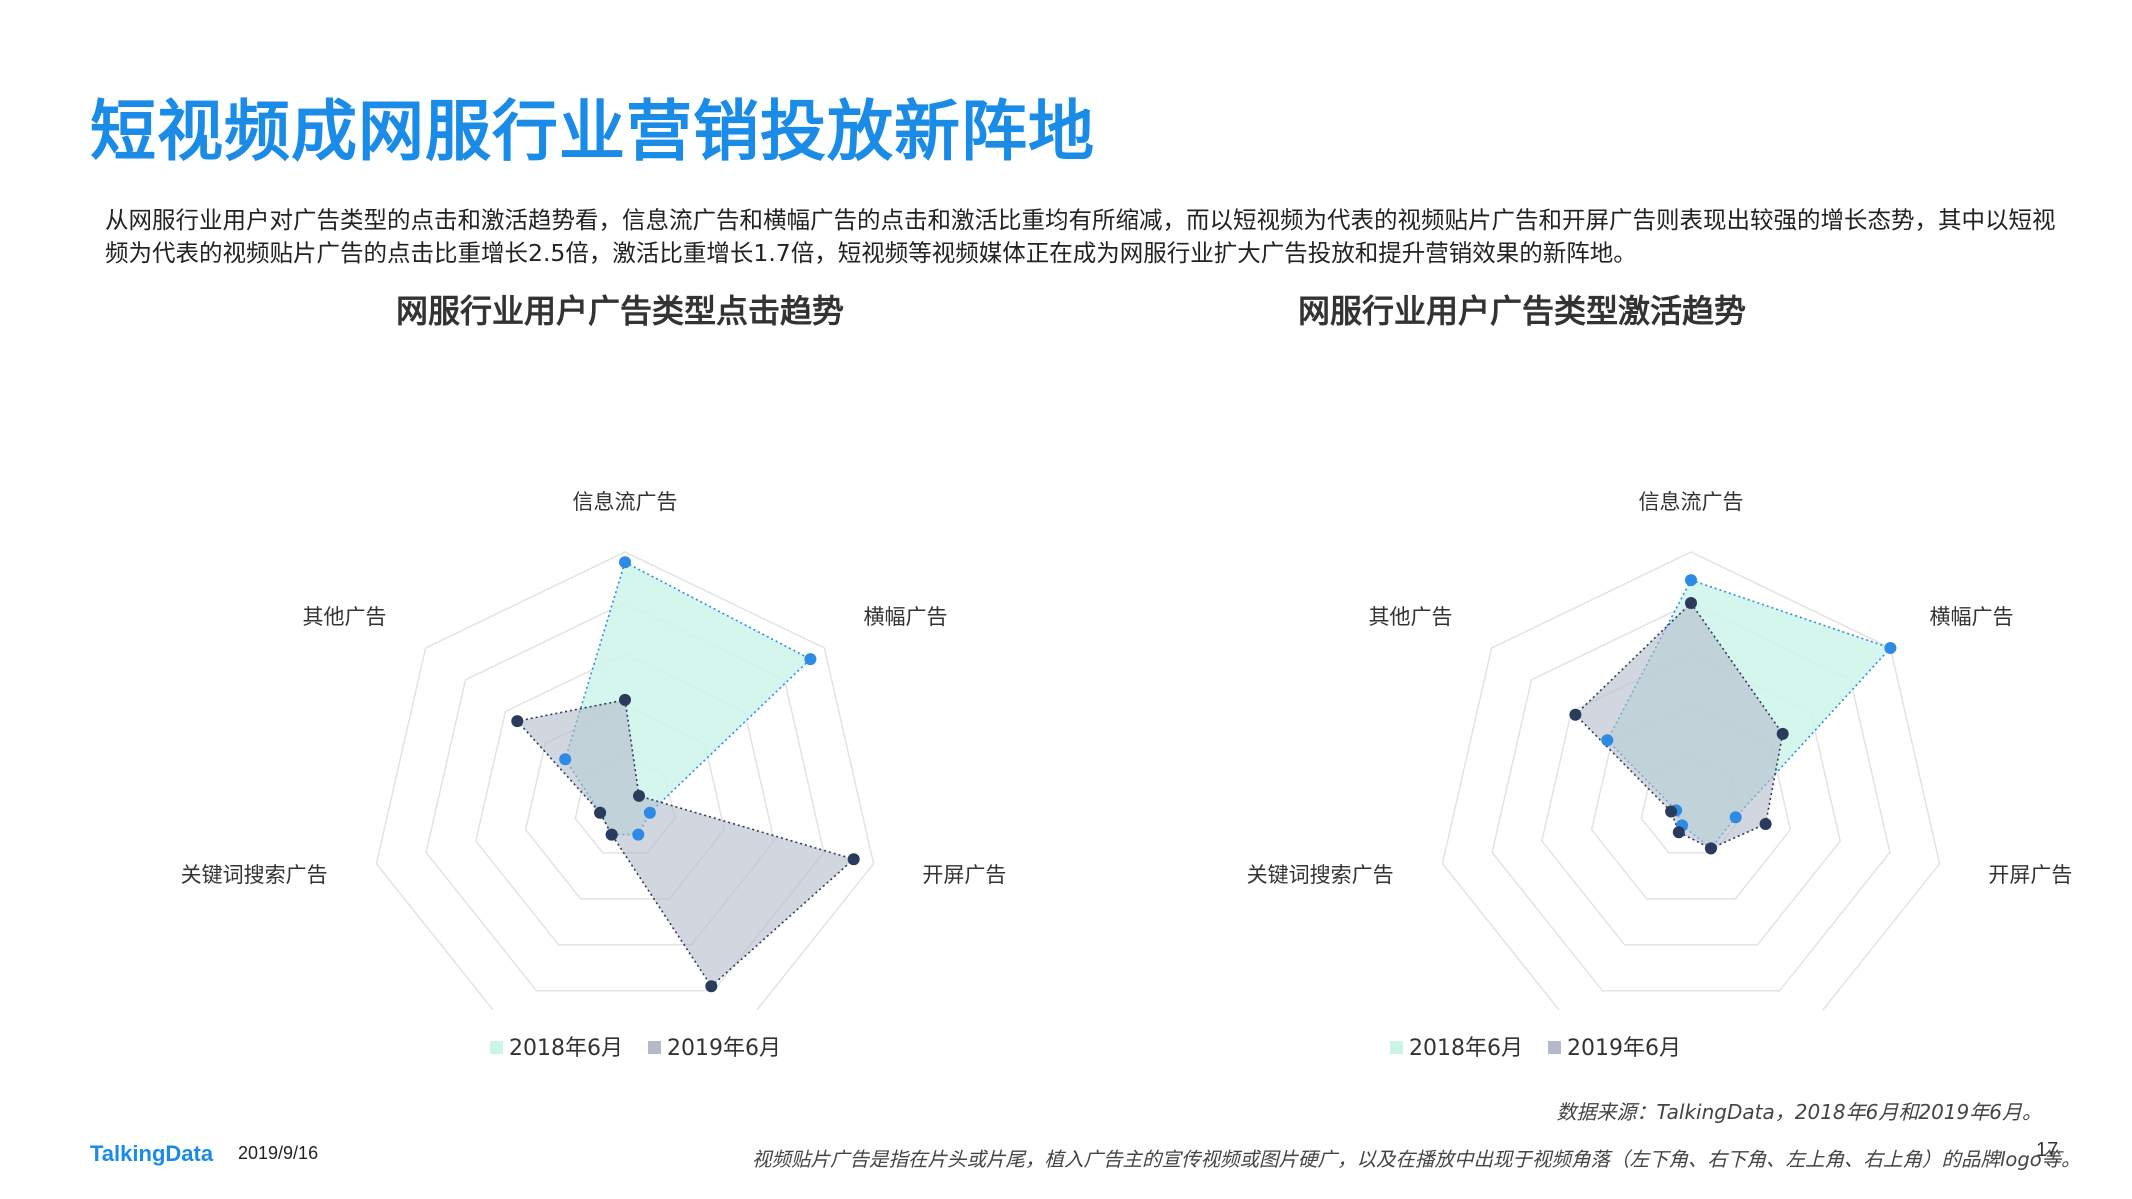  Describe the element at coordinates (278, 1153) in the screenshot. I see `footer-date: 2019/9/16` at that location.